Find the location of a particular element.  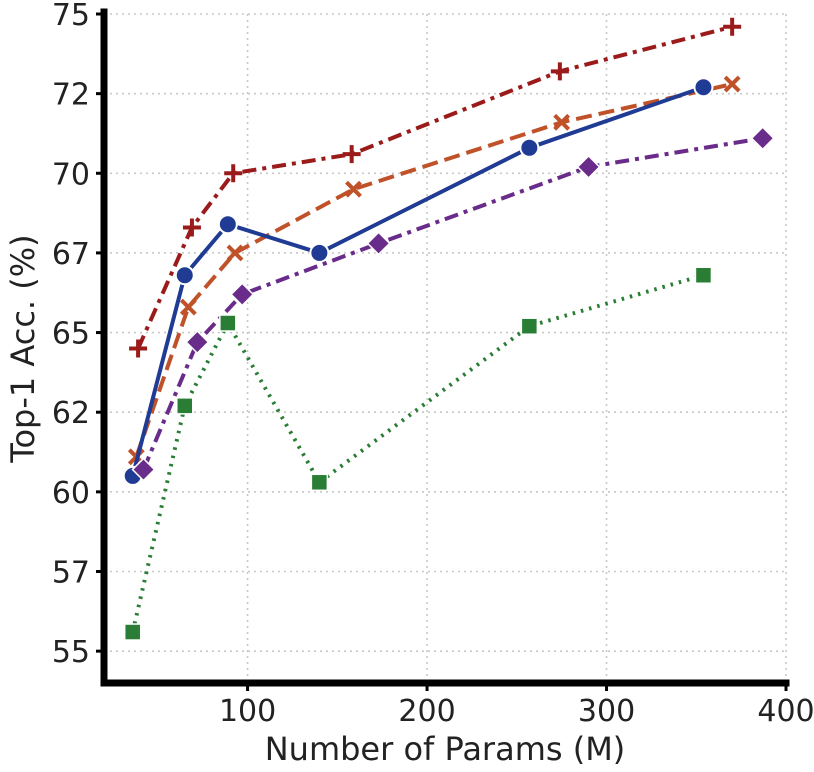

y-tick-label: 60 is located at coordinates (71, 493).